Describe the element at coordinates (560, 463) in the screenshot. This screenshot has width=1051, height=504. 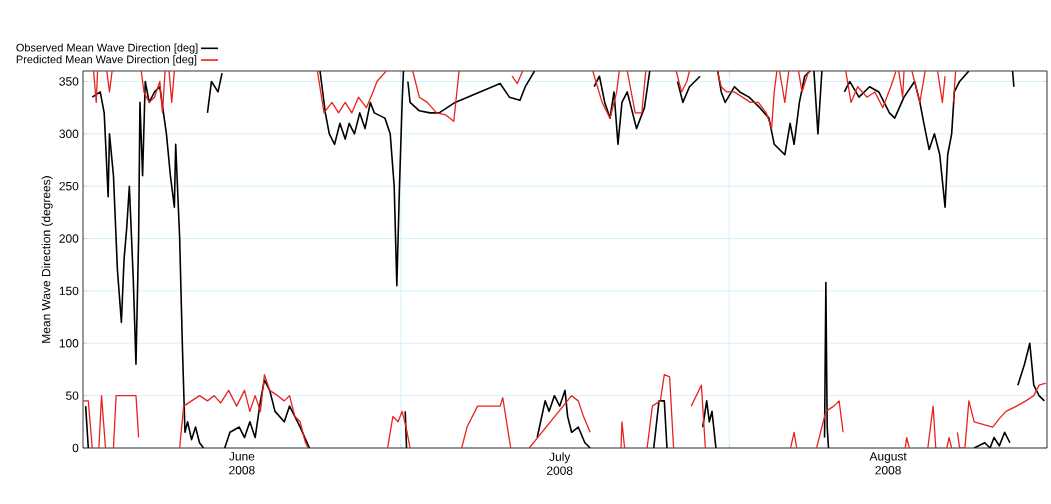
I see `x-tick-label: July 2008` at that location.